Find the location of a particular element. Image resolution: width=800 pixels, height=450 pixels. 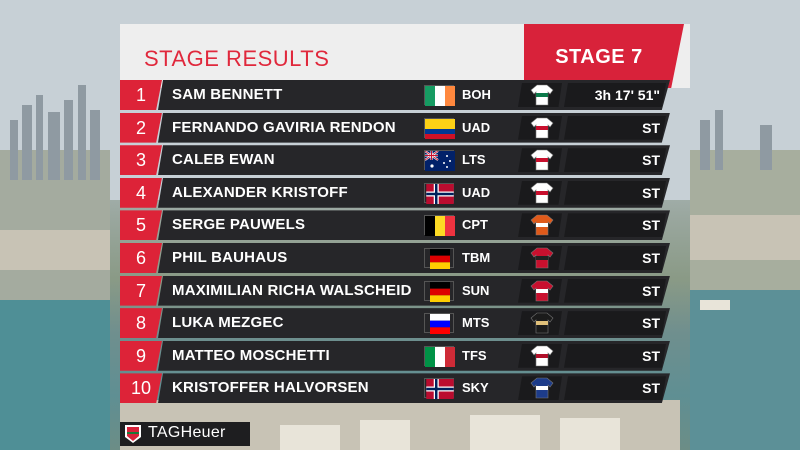

rank-badge: 8 is located at coordinates (141, 323).